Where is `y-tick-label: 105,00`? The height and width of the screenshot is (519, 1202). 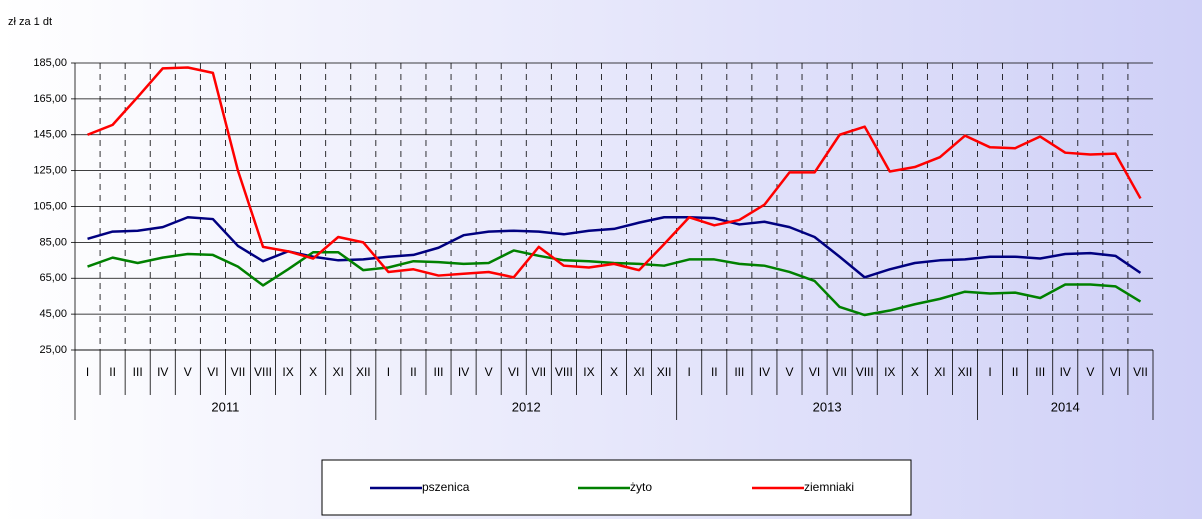
y-tick-label: 105,00 is located at coordinates (50, 206).